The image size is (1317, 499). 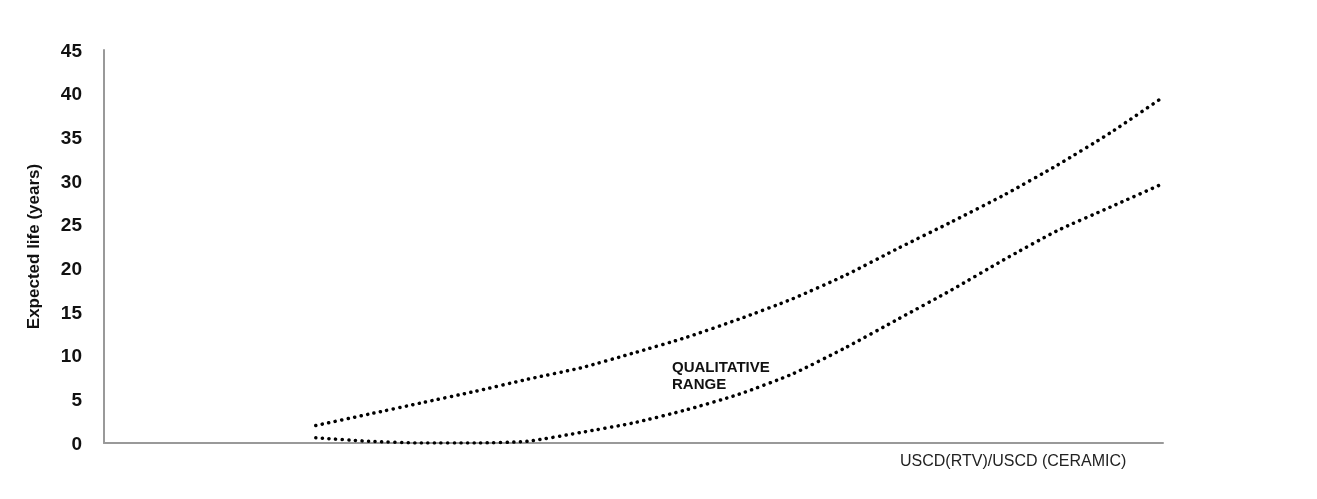 What do you see at coordinates (33, 246) in the screenshot?
I see `y-axis-title: Expected life (years)` at bounding box center [33, 246].